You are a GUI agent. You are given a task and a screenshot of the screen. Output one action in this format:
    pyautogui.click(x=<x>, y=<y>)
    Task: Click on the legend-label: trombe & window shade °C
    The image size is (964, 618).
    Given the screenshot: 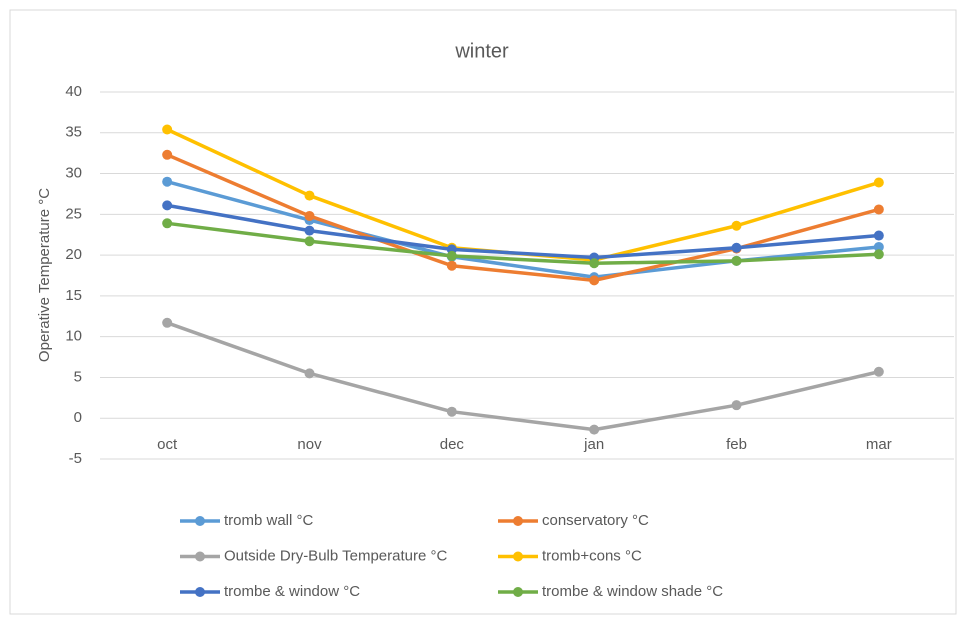 What is the action you would take?
    pyautogui.click(x=632, y=591)
    